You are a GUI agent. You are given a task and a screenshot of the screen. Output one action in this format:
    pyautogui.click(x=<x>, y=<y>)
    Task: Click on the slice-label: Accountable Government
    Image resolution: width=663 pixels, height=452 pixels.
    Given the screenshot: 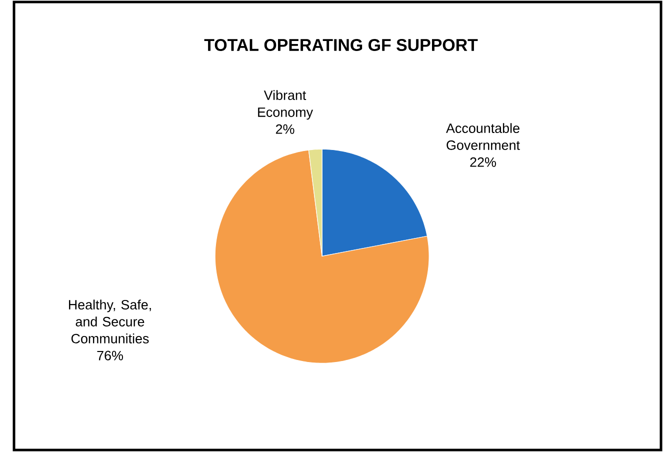 What is the action you would take?
    pyautogui.click(x=483, y=136)
    